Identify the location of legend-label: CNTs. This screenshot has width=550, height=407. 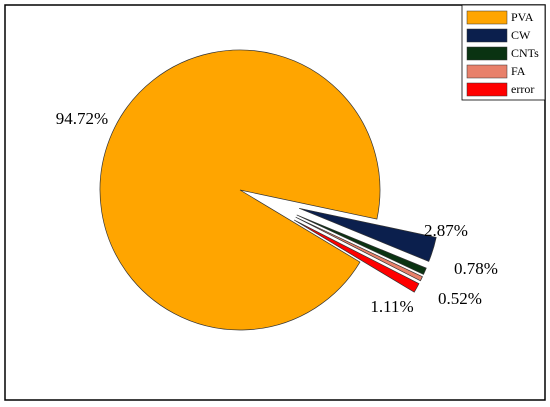
(525, 53).